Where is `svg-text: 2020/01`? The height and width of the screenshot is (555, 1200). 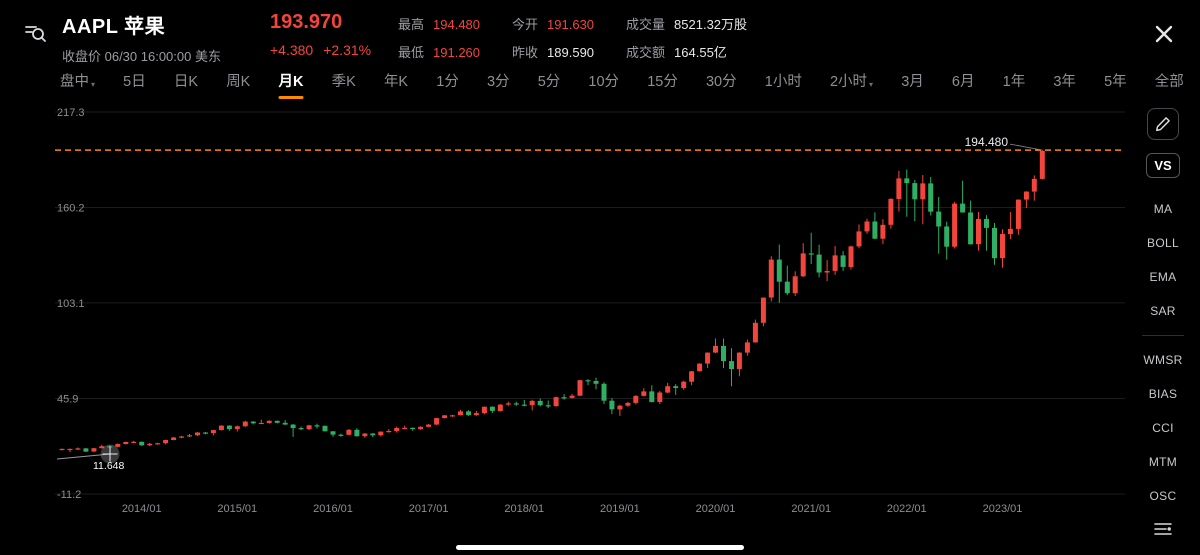 svg-text: 2020/01 is located at coordinates (716, 509).